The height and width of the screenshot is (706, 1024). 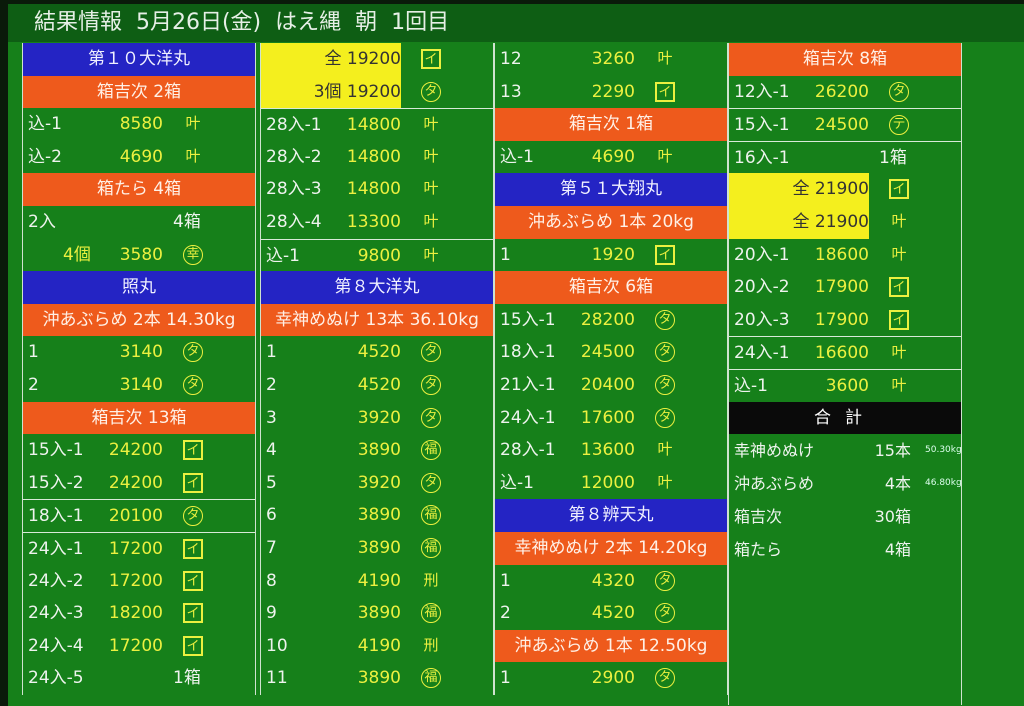 What do you see at coordinates (897, 484) in the screenshot?
I see `summary-count: 4本` at bounding box center [897, 484].